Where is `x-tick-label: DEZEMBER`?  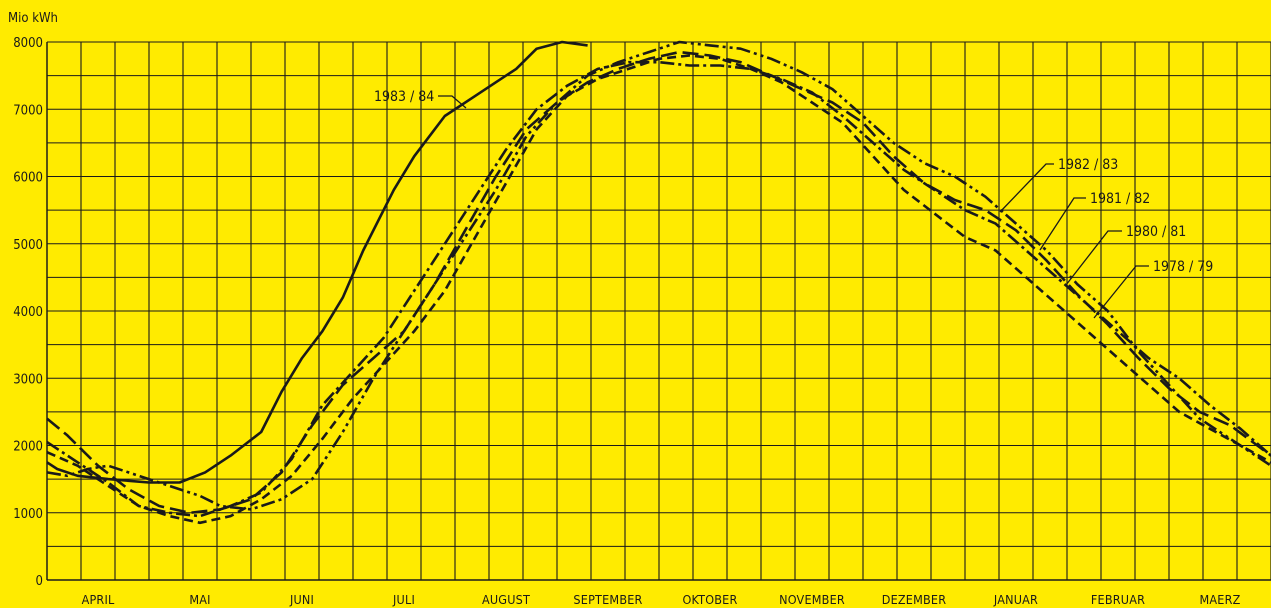 x-tick-label: DEZEMBER is located at coordinates (914, 599).